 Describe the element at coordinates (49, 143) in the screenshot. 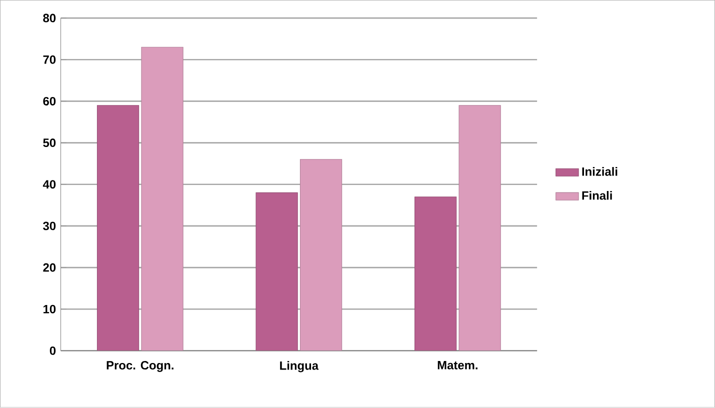

I see `y-tick-label: 50` at that location.